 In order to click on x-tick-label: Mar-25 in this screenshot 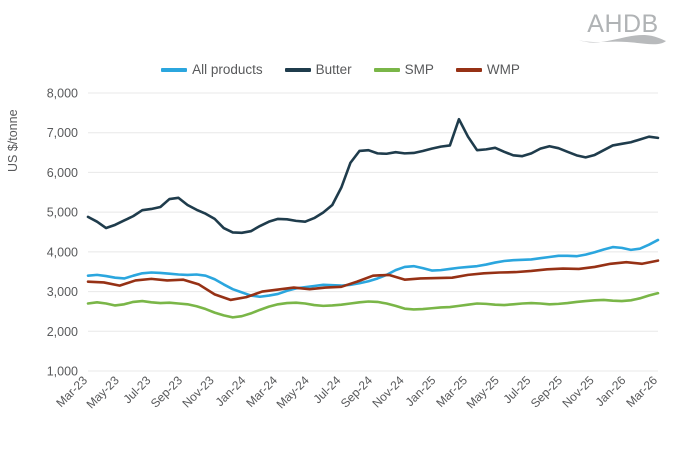, I will do `click(451, 391)`.